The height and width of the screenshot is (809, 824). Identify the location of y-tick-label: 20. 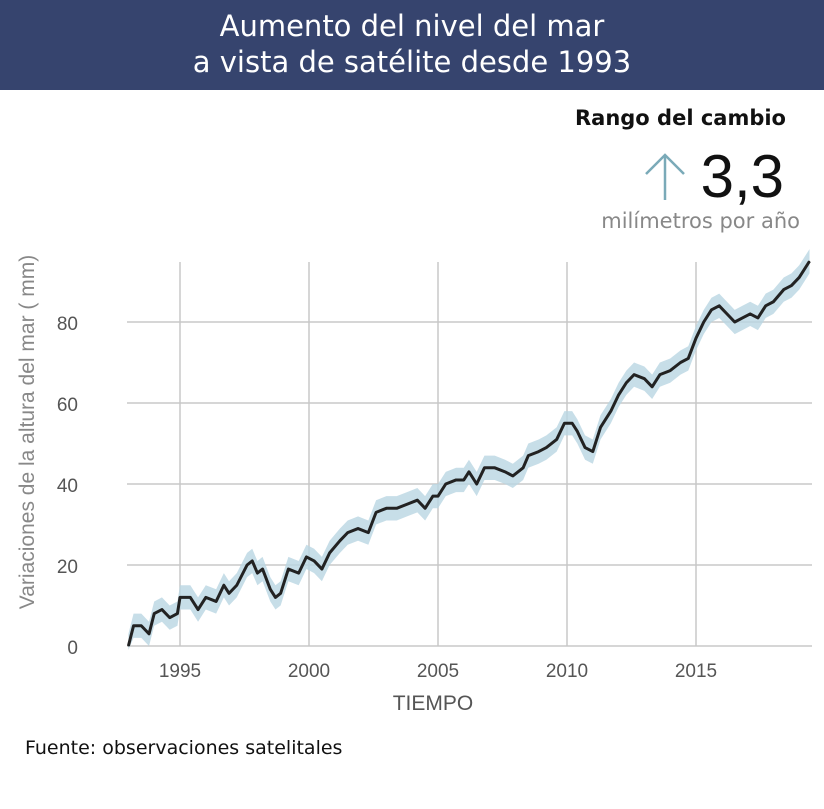
(67, 567).